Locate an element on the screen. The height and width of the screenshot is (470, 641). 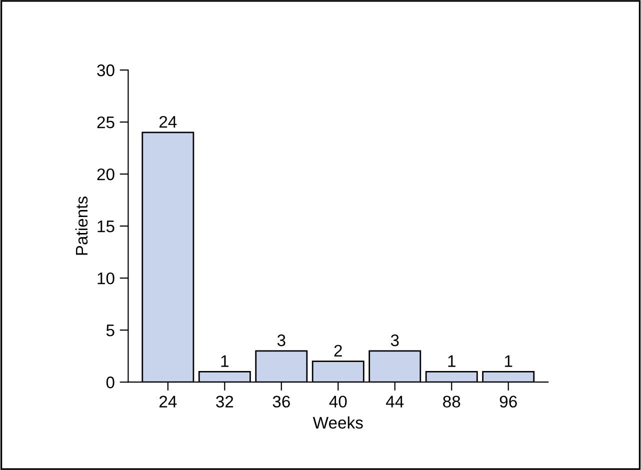
x-tick-label: 96 is located at coordinates (508, 402).